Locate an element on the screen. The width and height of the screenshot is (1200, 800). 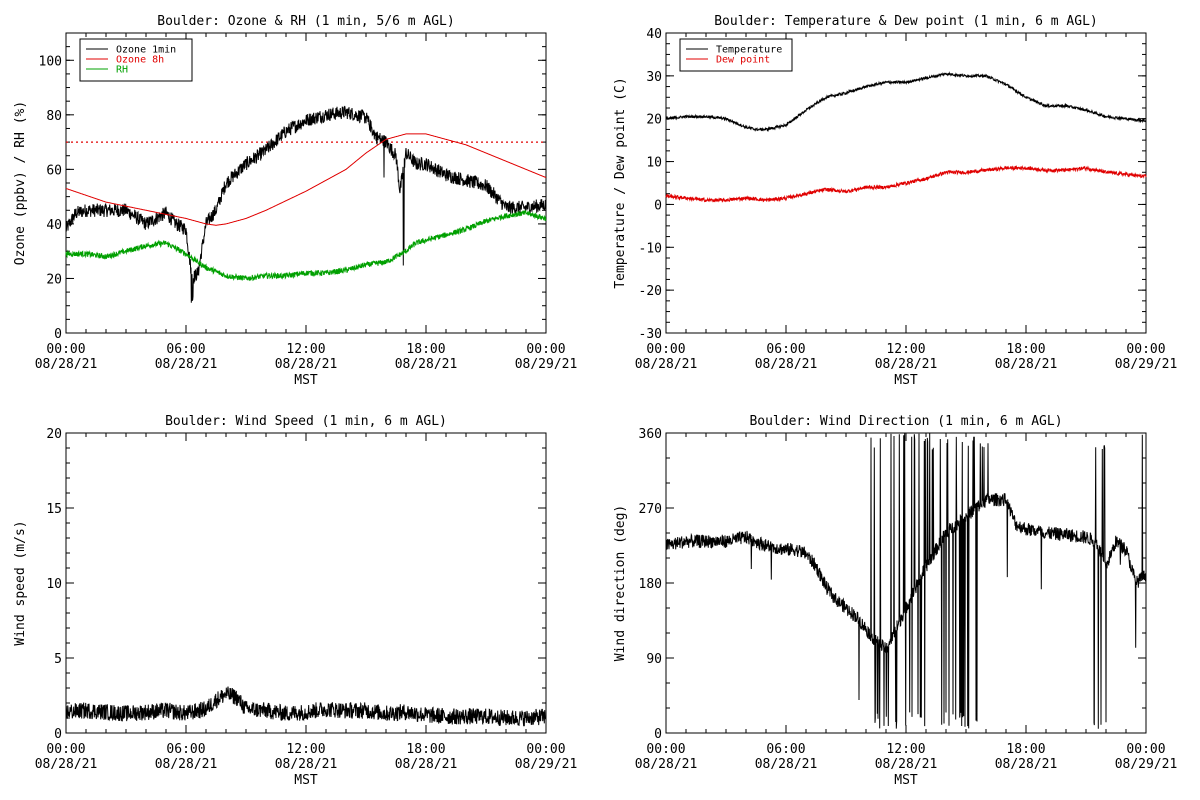
legend-entry: Ozone 8h is located at coordinates (140, 60).